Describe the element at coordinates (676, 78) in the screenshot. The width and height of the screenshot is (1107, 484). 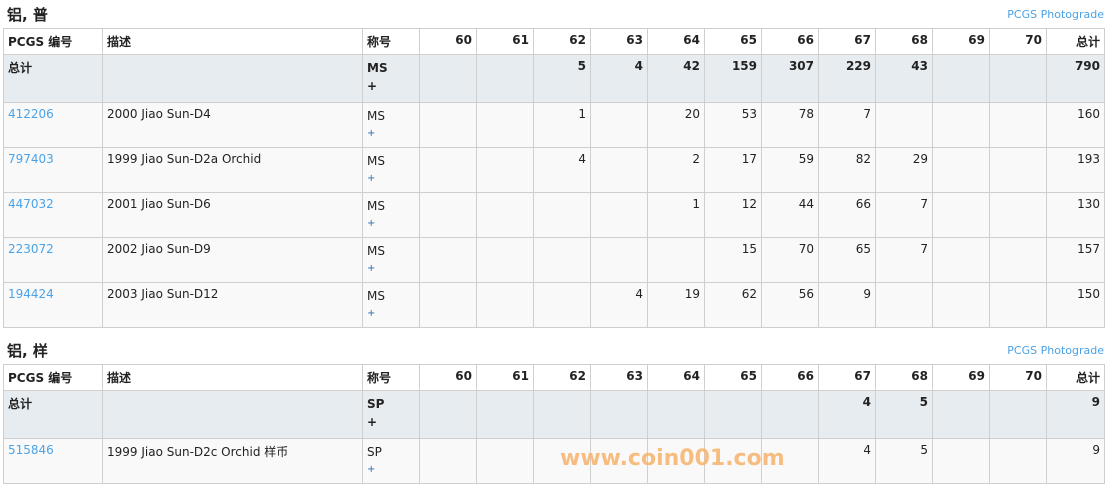
I see `grade-count: 42` at that location.